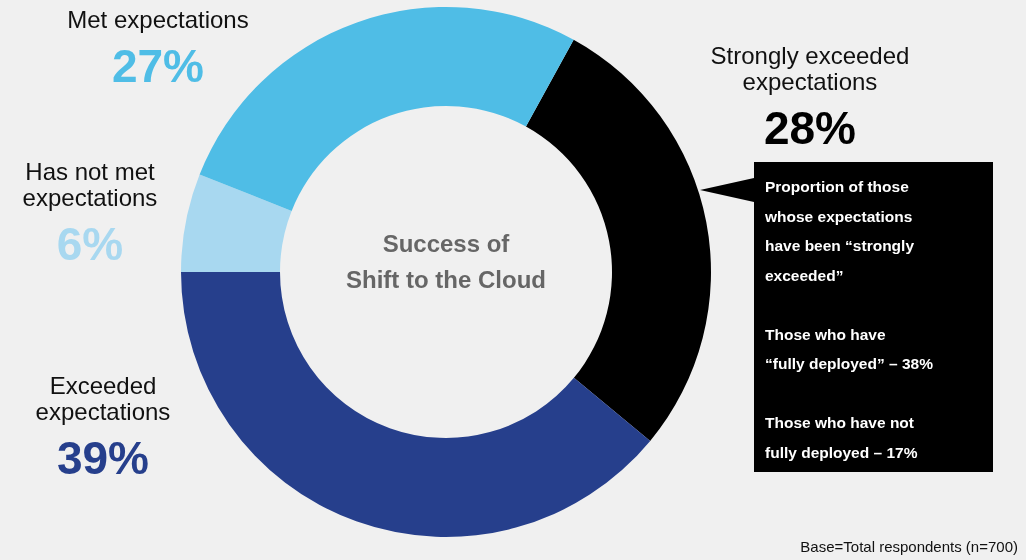 This screenshot has height=560, width=1026. What do you see at coordinates (158, 66) in the screenshot?
I see `data-label: 27%` at bounding box center [158, 66].